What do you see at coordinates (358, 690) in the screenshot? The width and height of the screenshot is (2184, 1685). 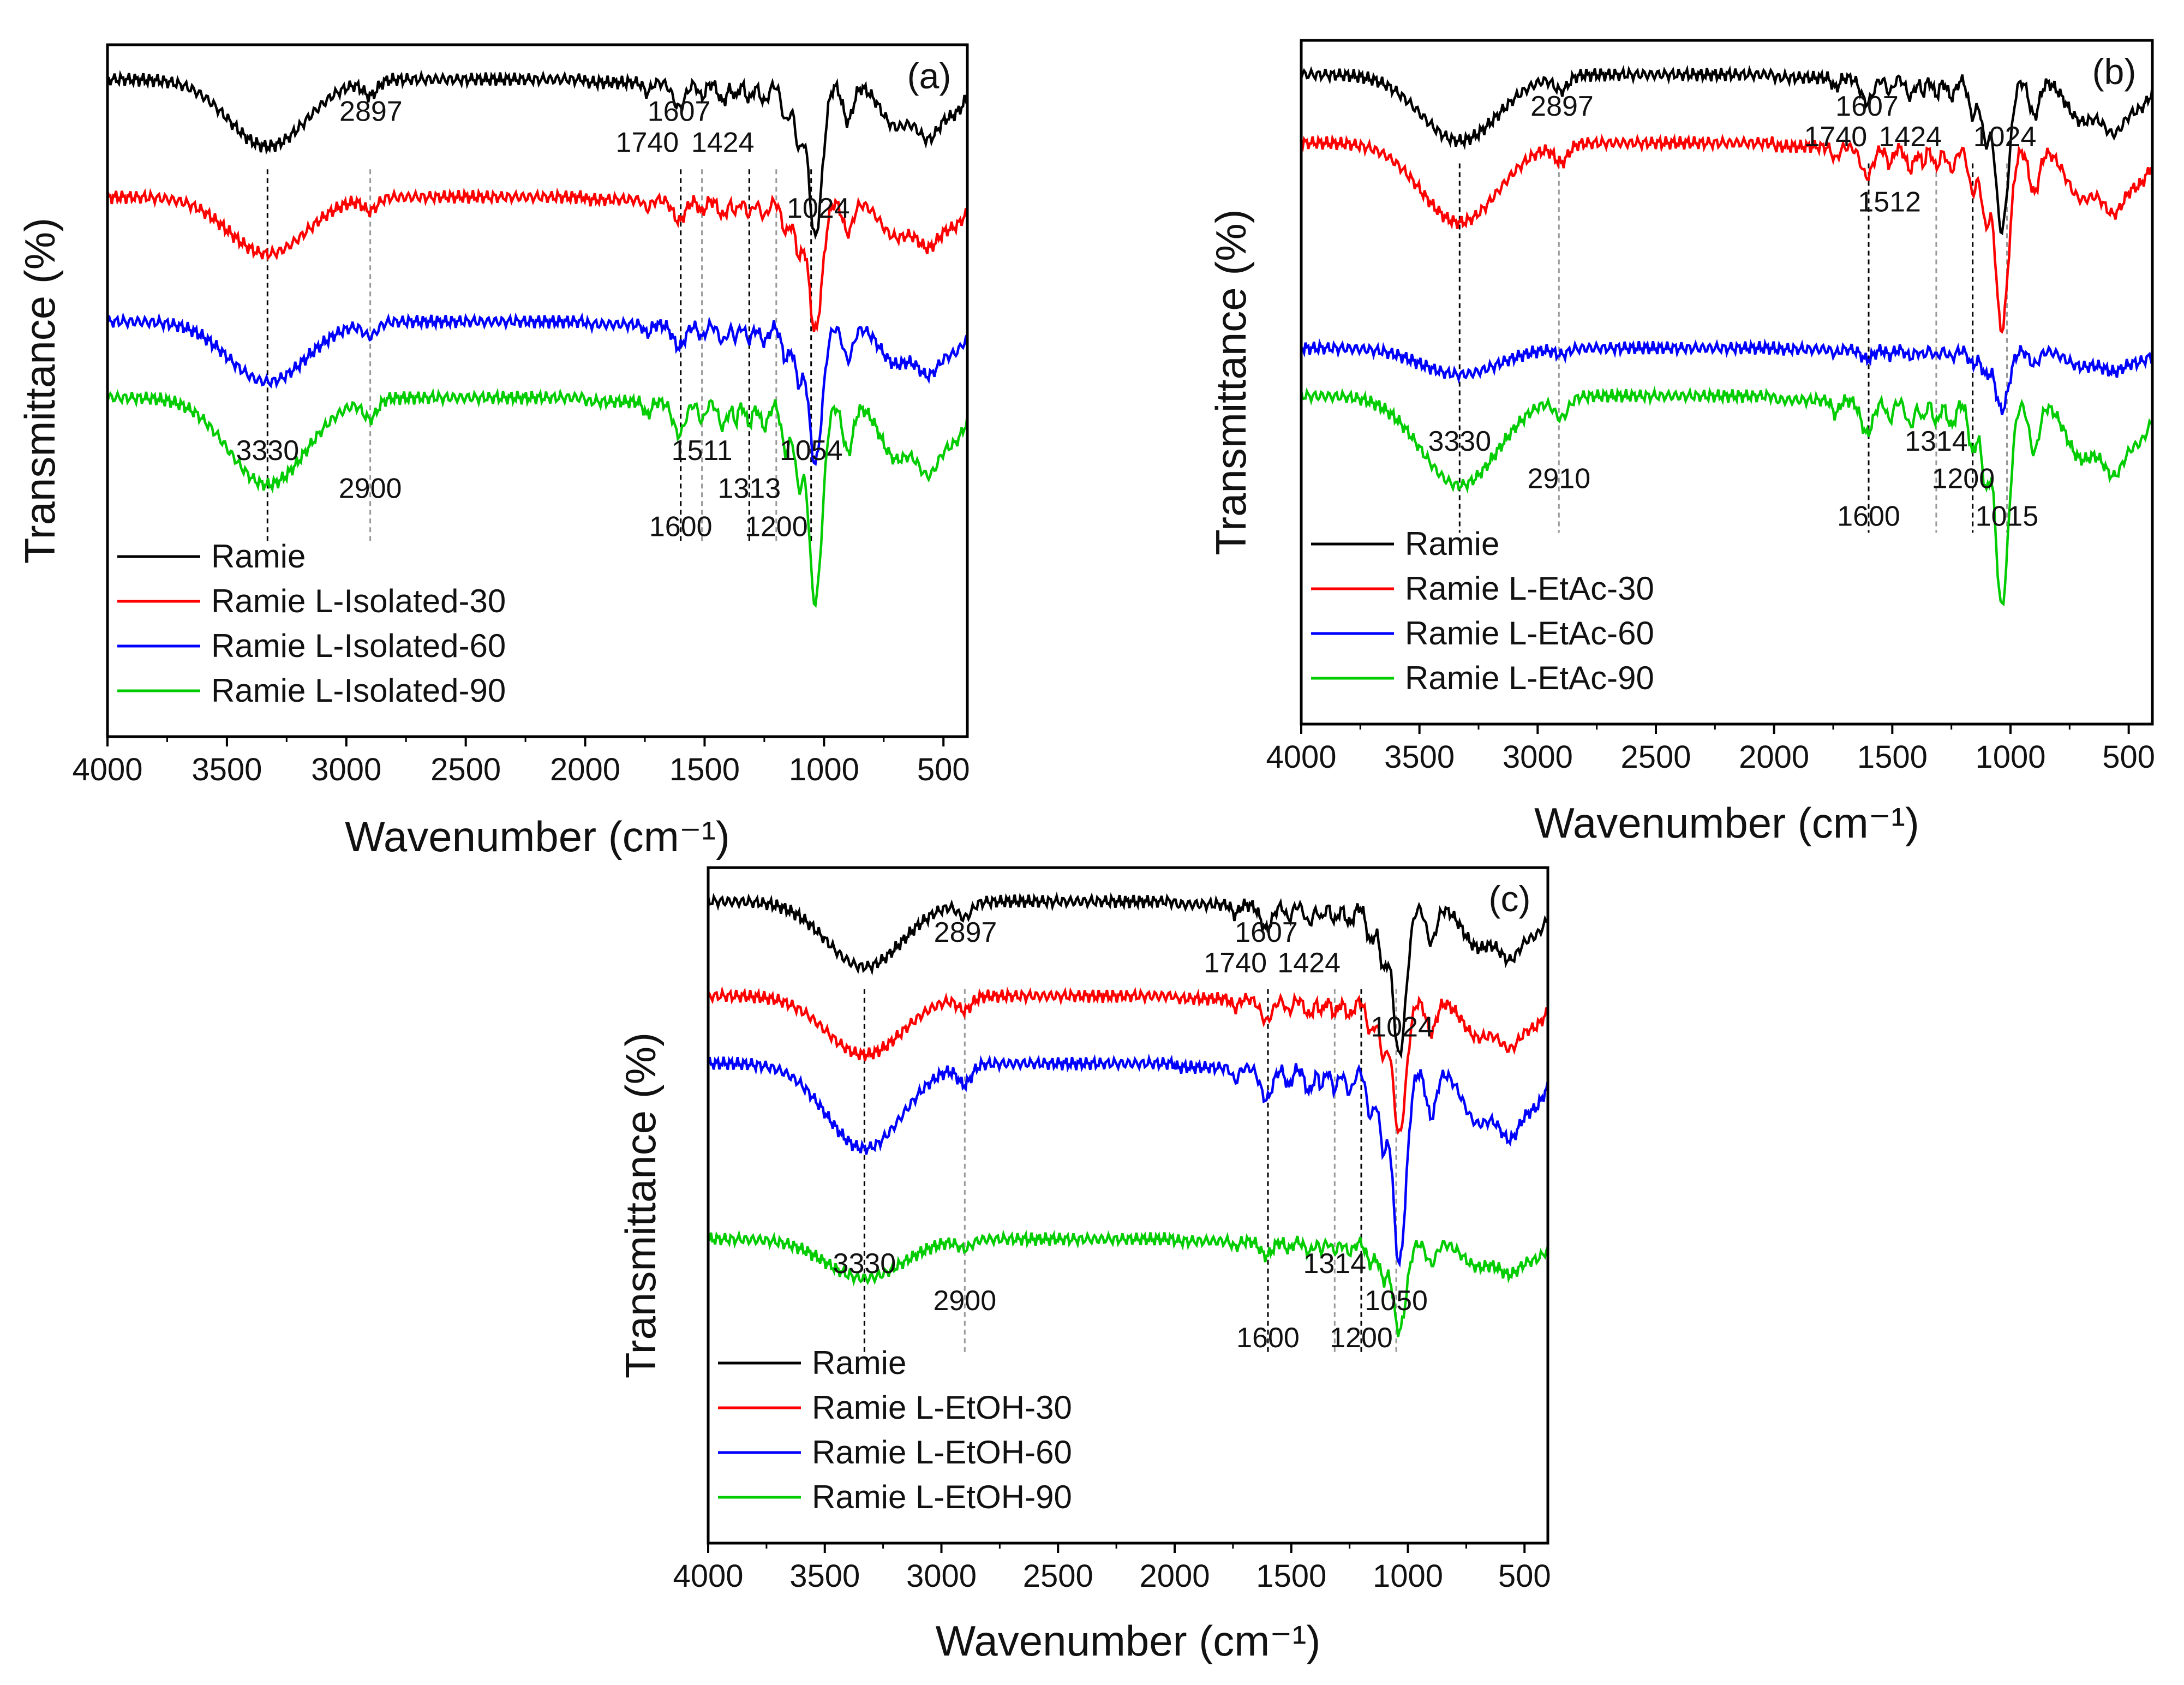 I see `legend-label: Ramie L-Isolated-90` at bounding box center [358, 690].